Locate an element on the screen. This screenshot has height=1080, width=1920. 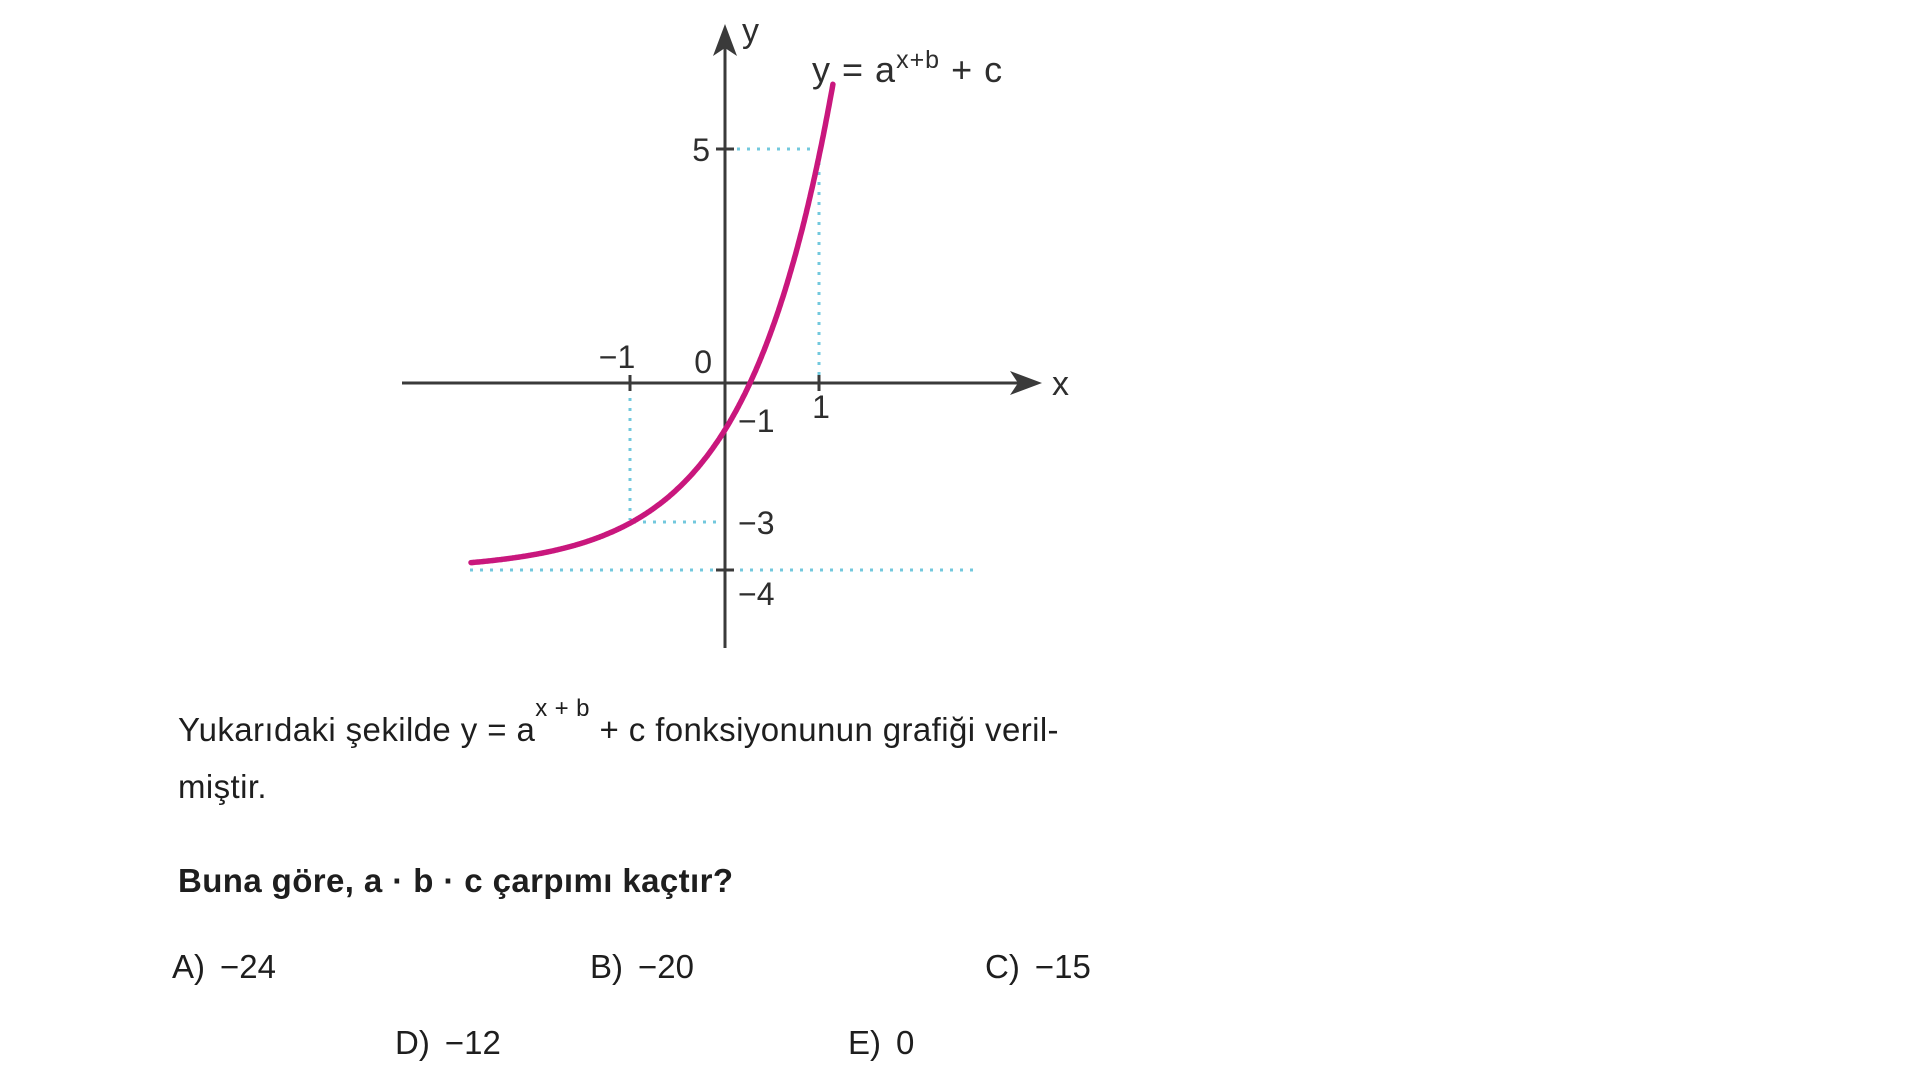
paragraph-superscript: x + b is located at coordinates (562, 708).